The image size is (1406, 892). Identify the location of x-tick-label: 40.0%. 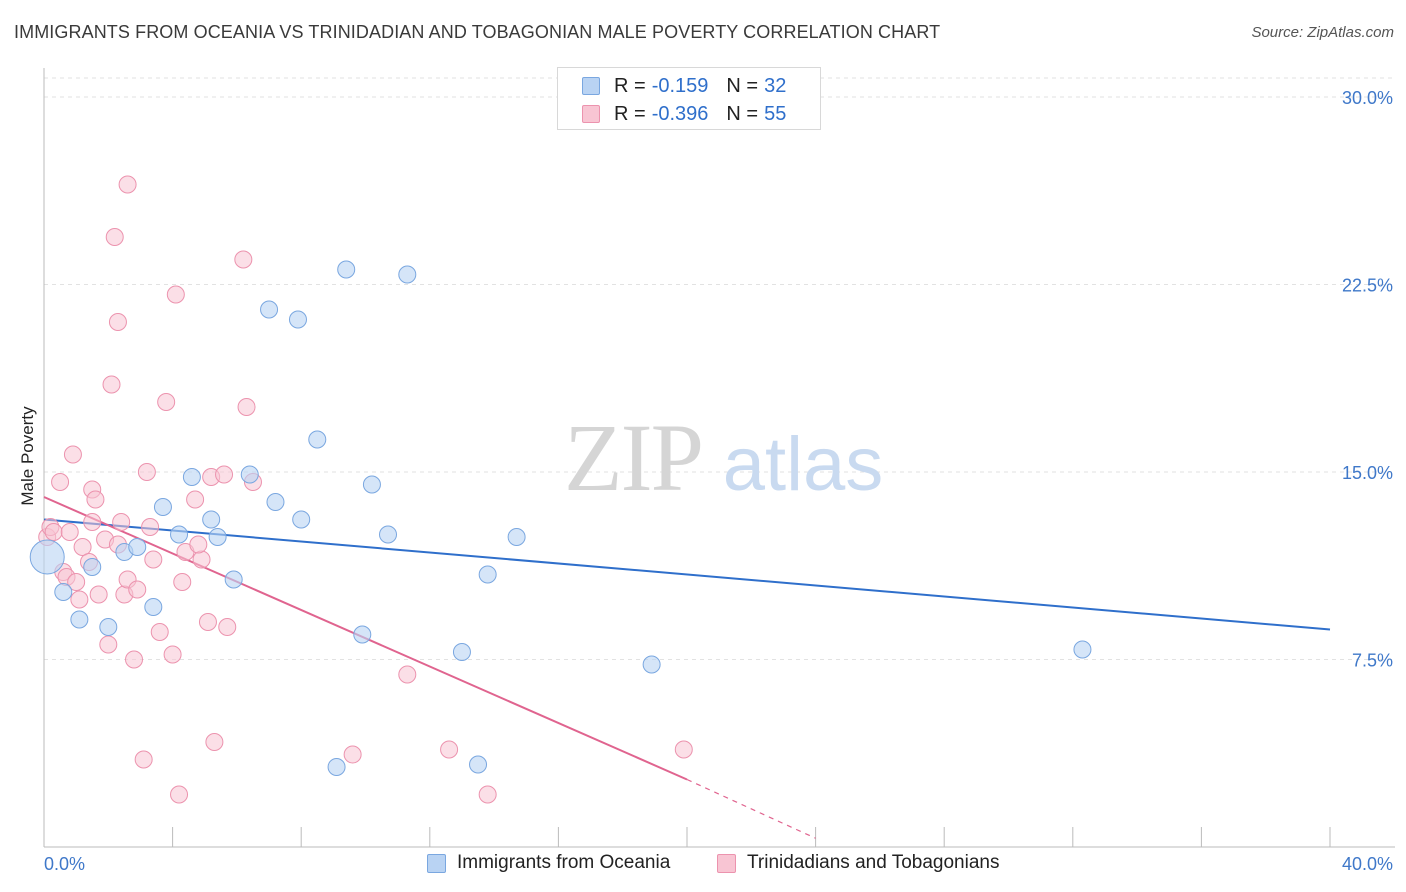
(1367, 864).